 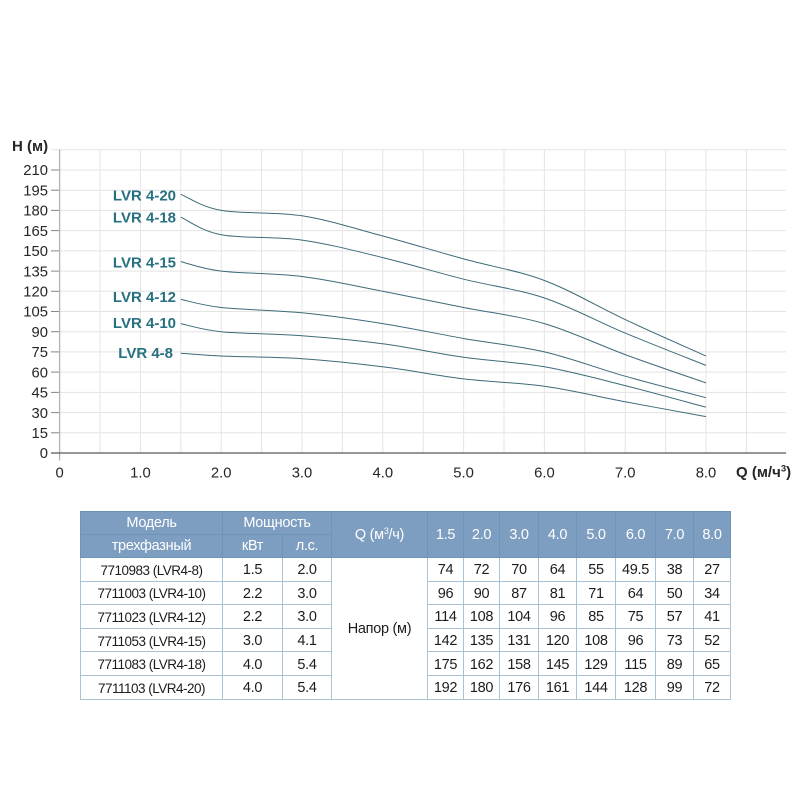 I want to click on svg-text: 120, so click(x=35, y=293).